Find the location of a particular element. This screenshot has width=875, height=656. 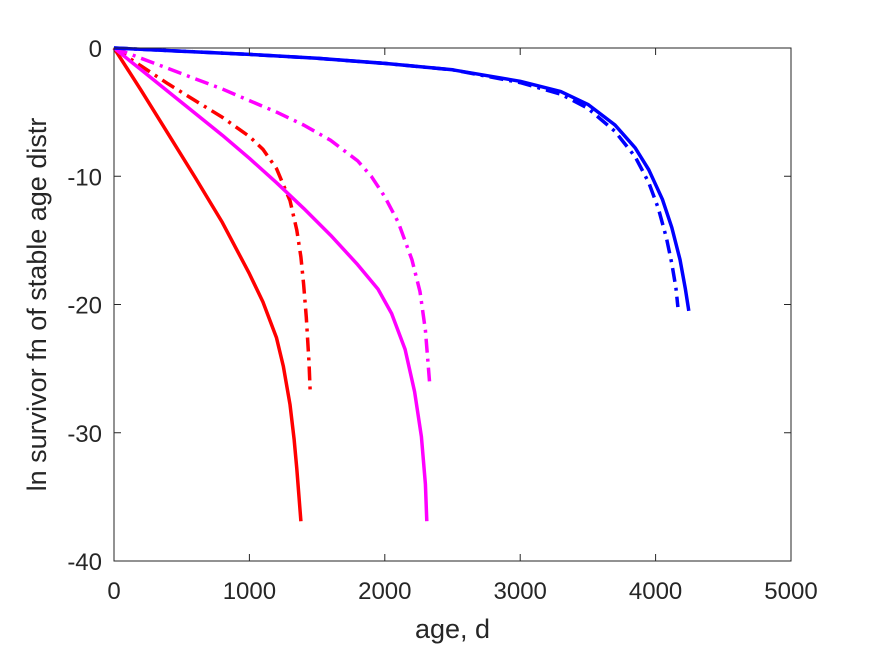

y-tick-label: 0 is located at coordinates (95, 49).